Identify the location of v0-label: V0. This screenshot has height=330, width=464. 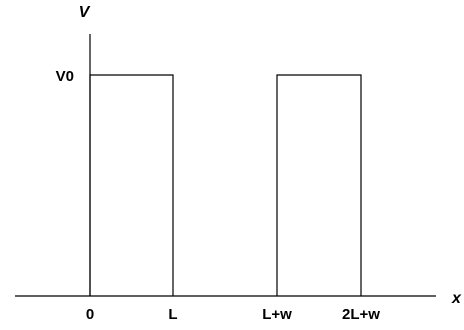
(65, 76).